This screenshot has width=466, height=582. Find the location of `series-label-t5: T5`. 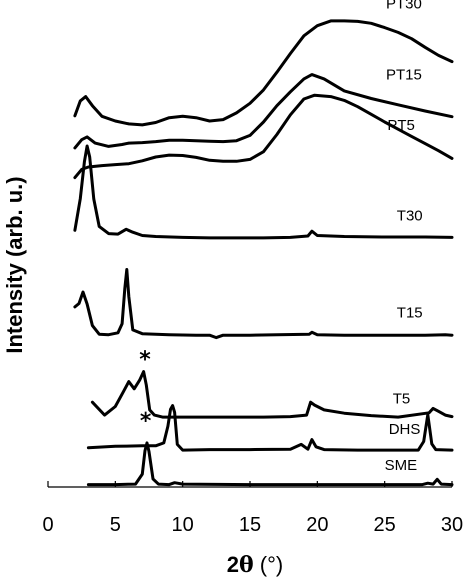

series-label-t5: T5 is located at coordinates (402, 399).